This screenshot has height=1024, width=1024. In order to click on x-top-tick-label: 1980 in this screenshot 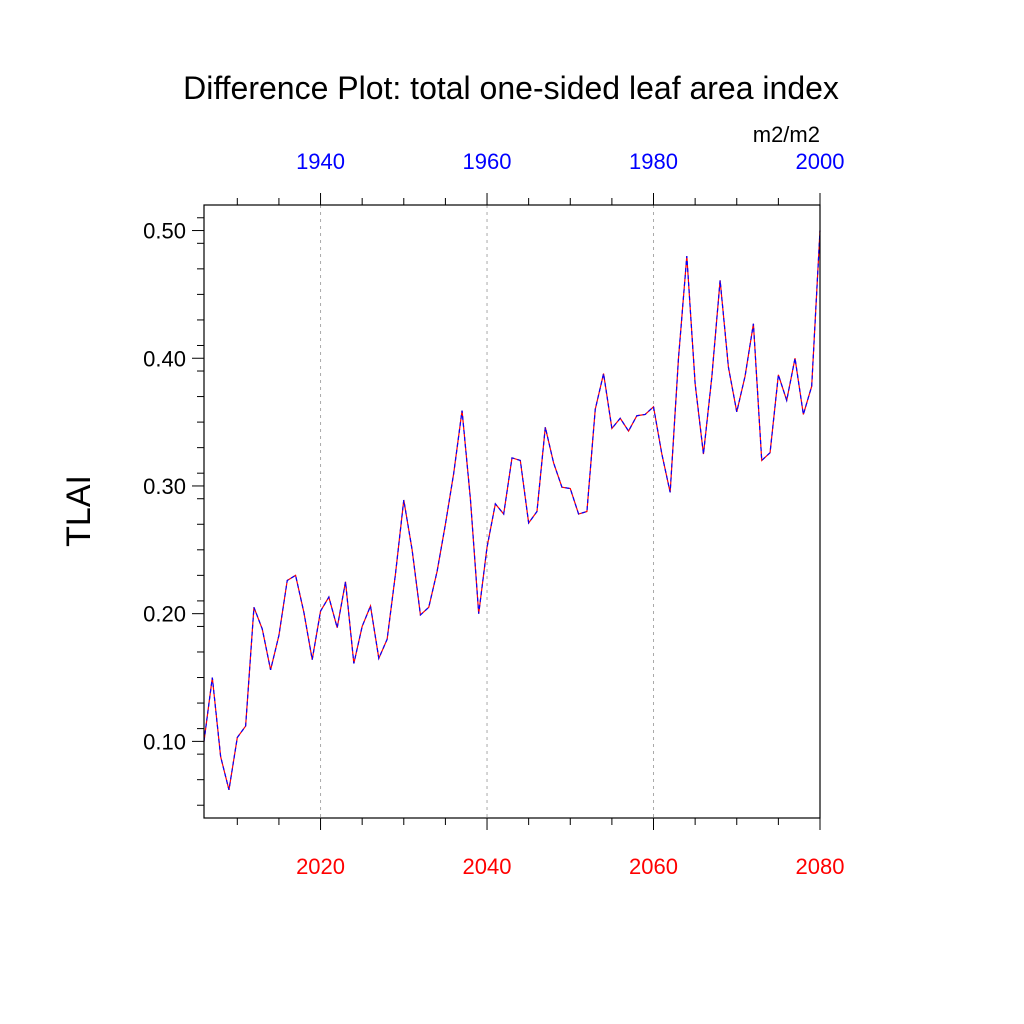, I will do `click(653, 161)`.